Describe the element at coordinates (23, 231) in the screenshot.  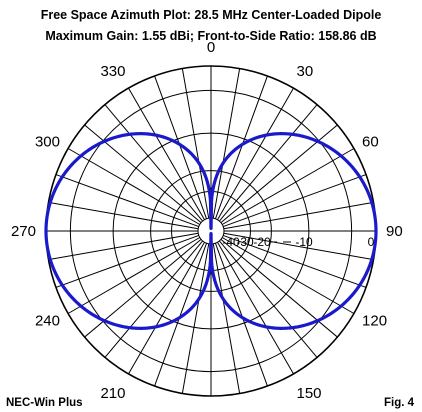
I see `angle-label-270: 270` at that location.